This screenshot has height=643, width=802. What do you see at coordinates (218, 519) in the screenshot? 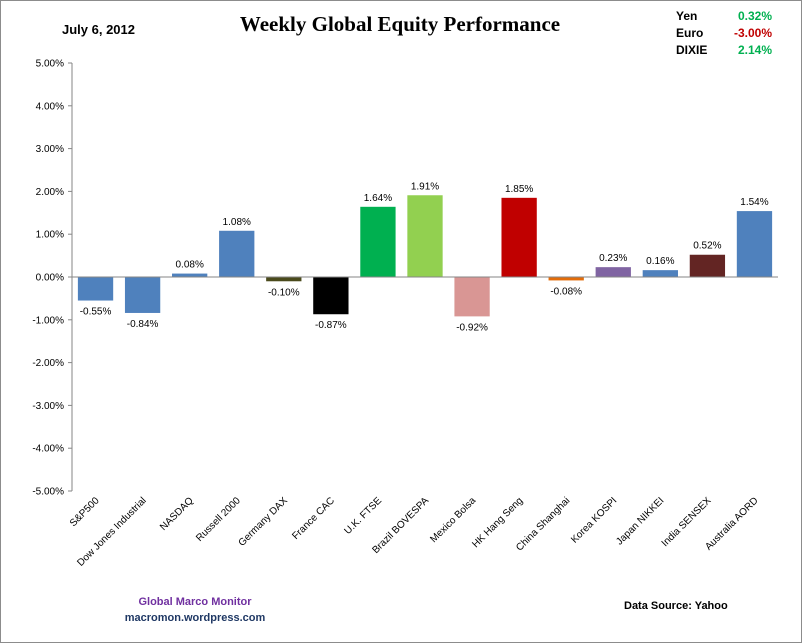
I see `x-category-label: Russell 2000` at bounding box center [218, 519].